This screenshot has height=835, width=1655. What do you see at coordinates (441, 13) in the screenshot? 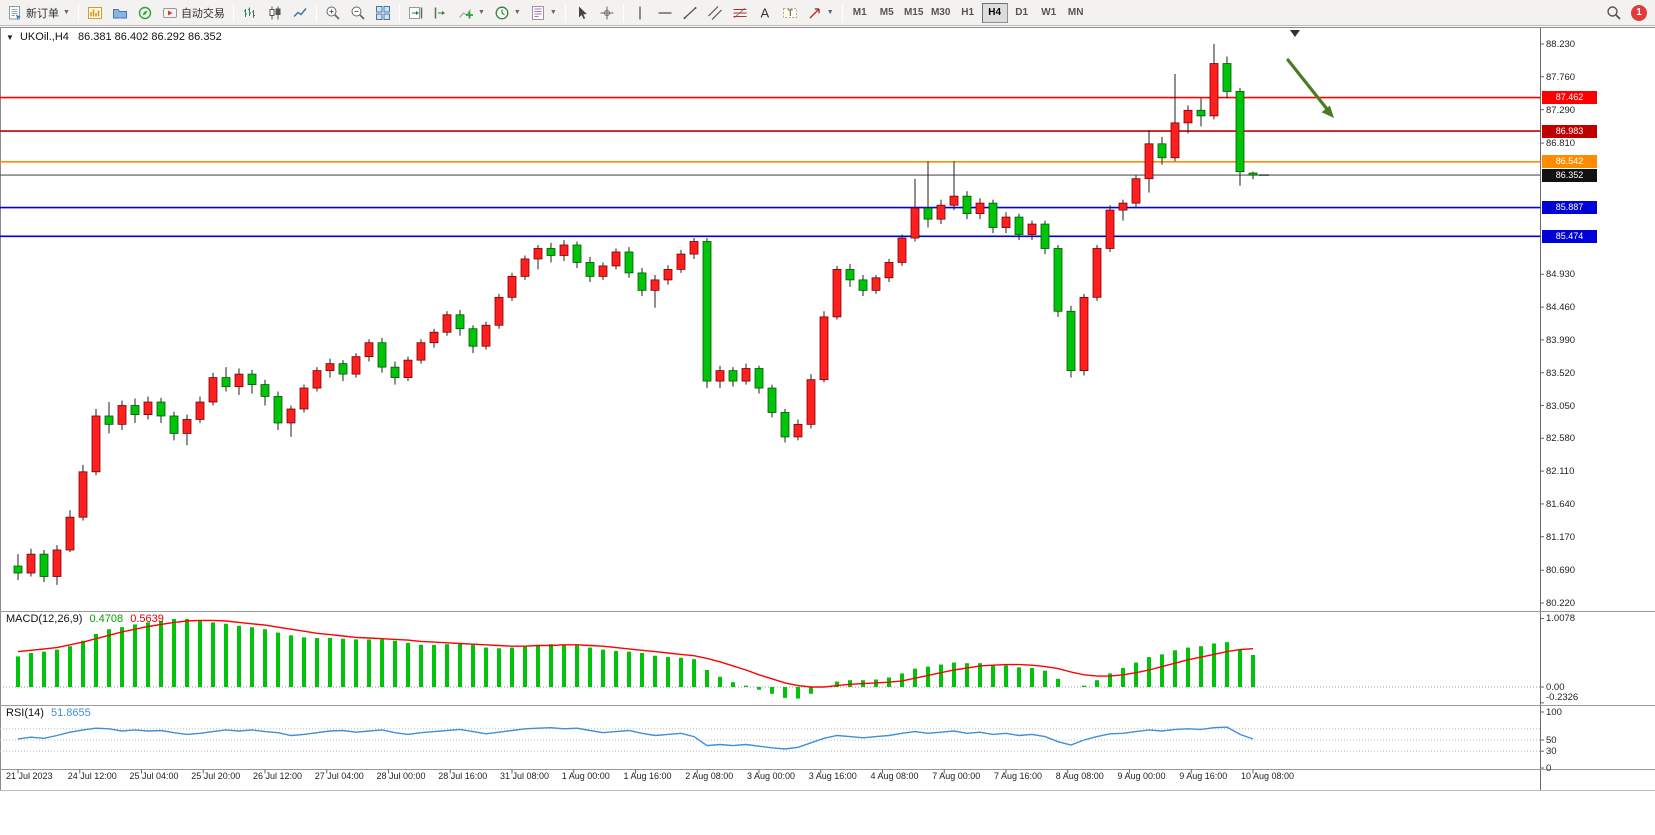
I see `chart-shift-button` at bounding box center [441, 13].